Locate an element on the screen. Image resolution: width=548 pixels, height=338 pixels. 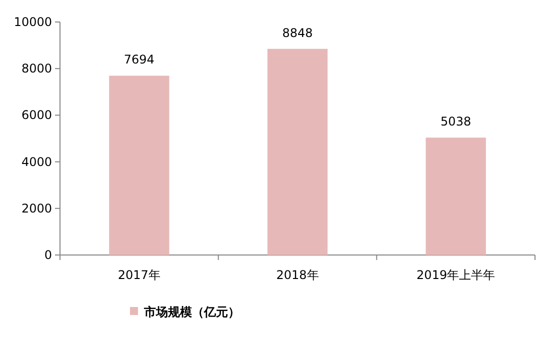
y-tick-label: 8000 is located at coordinates (36, 69).